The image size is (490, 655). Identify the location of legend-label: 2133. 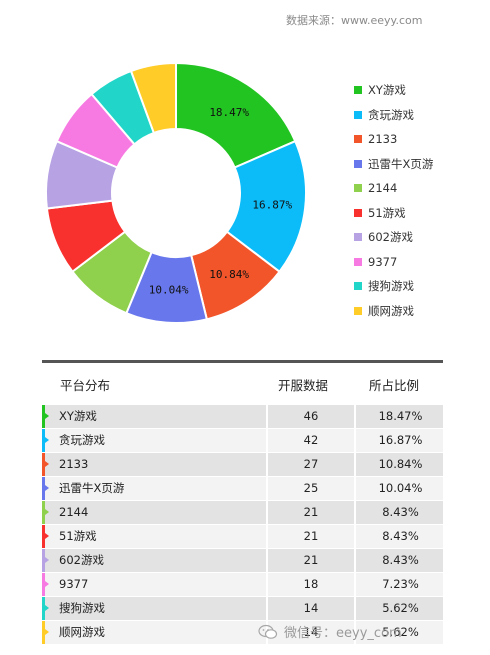
(383, 139).